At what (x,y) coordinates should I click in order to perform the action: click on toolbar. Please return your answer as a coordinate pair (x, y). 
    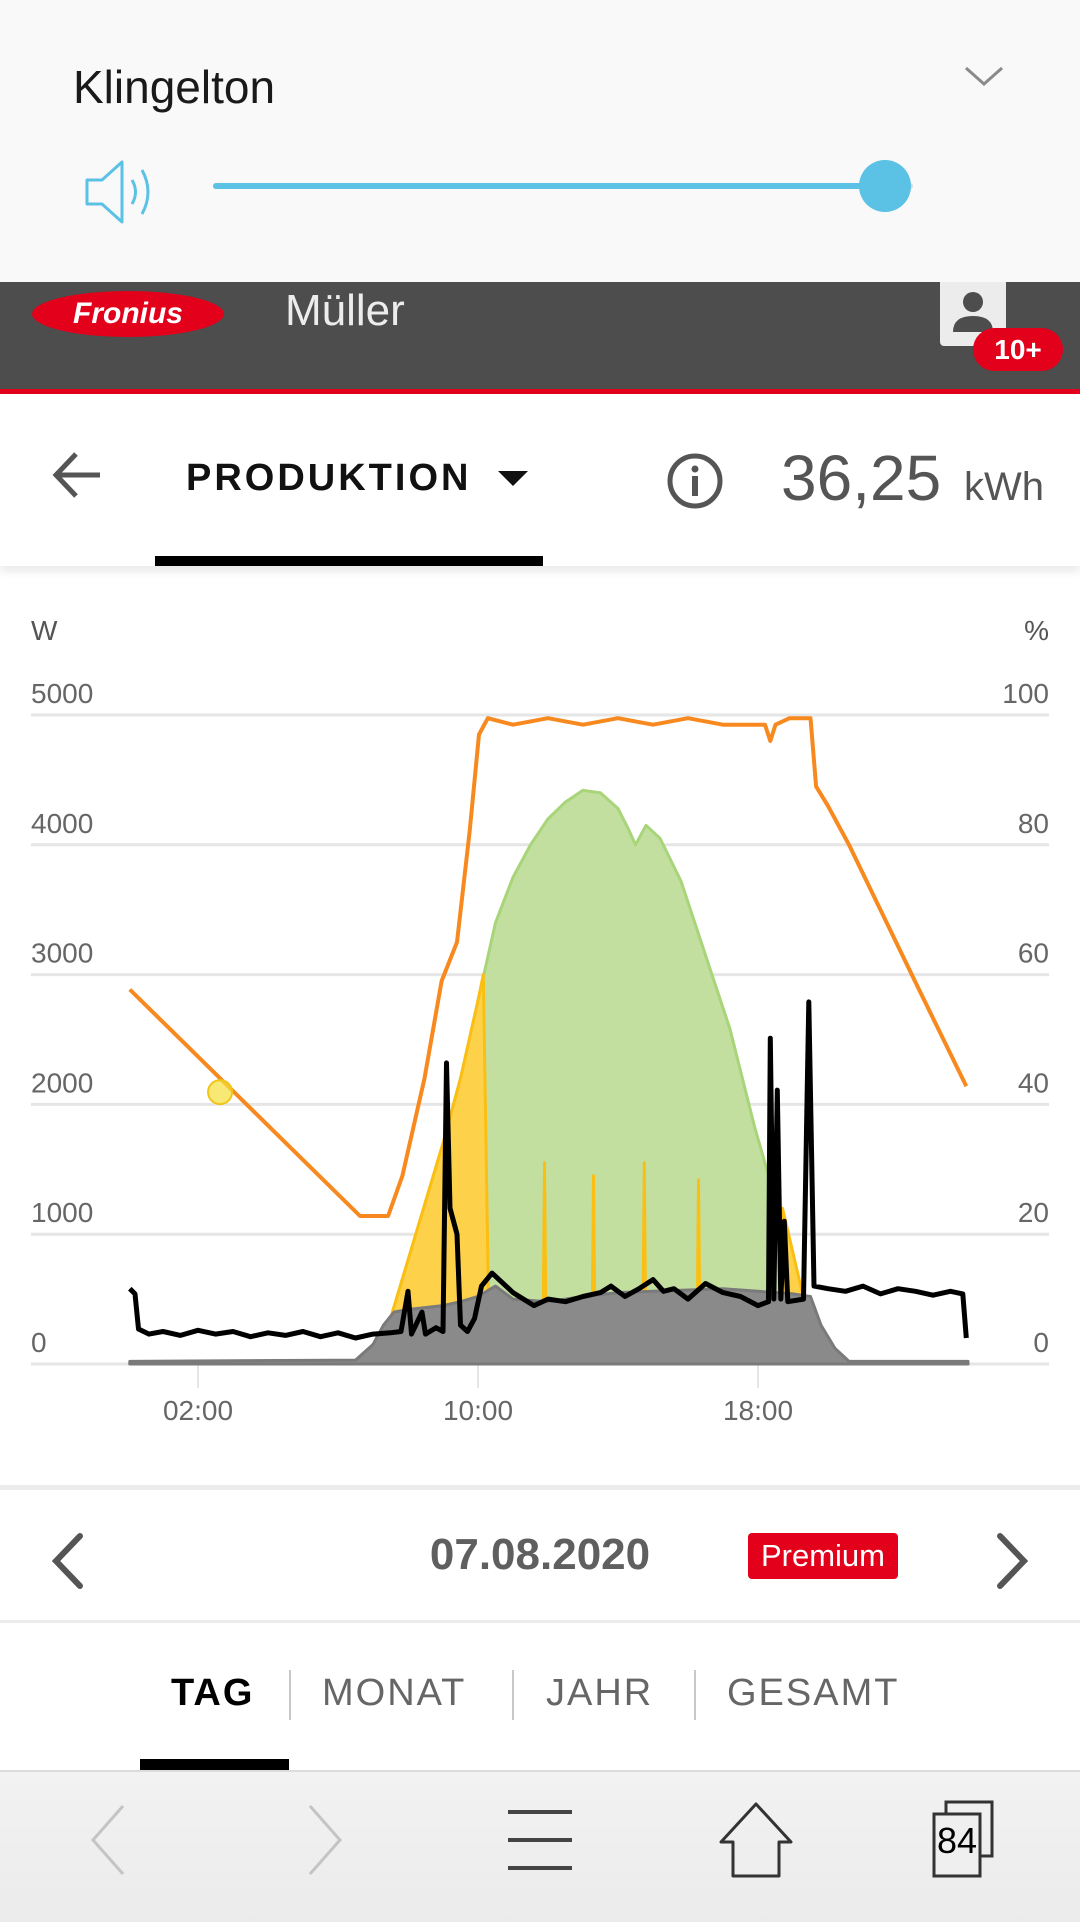
    Looking at the image, I should click on (540, 480).